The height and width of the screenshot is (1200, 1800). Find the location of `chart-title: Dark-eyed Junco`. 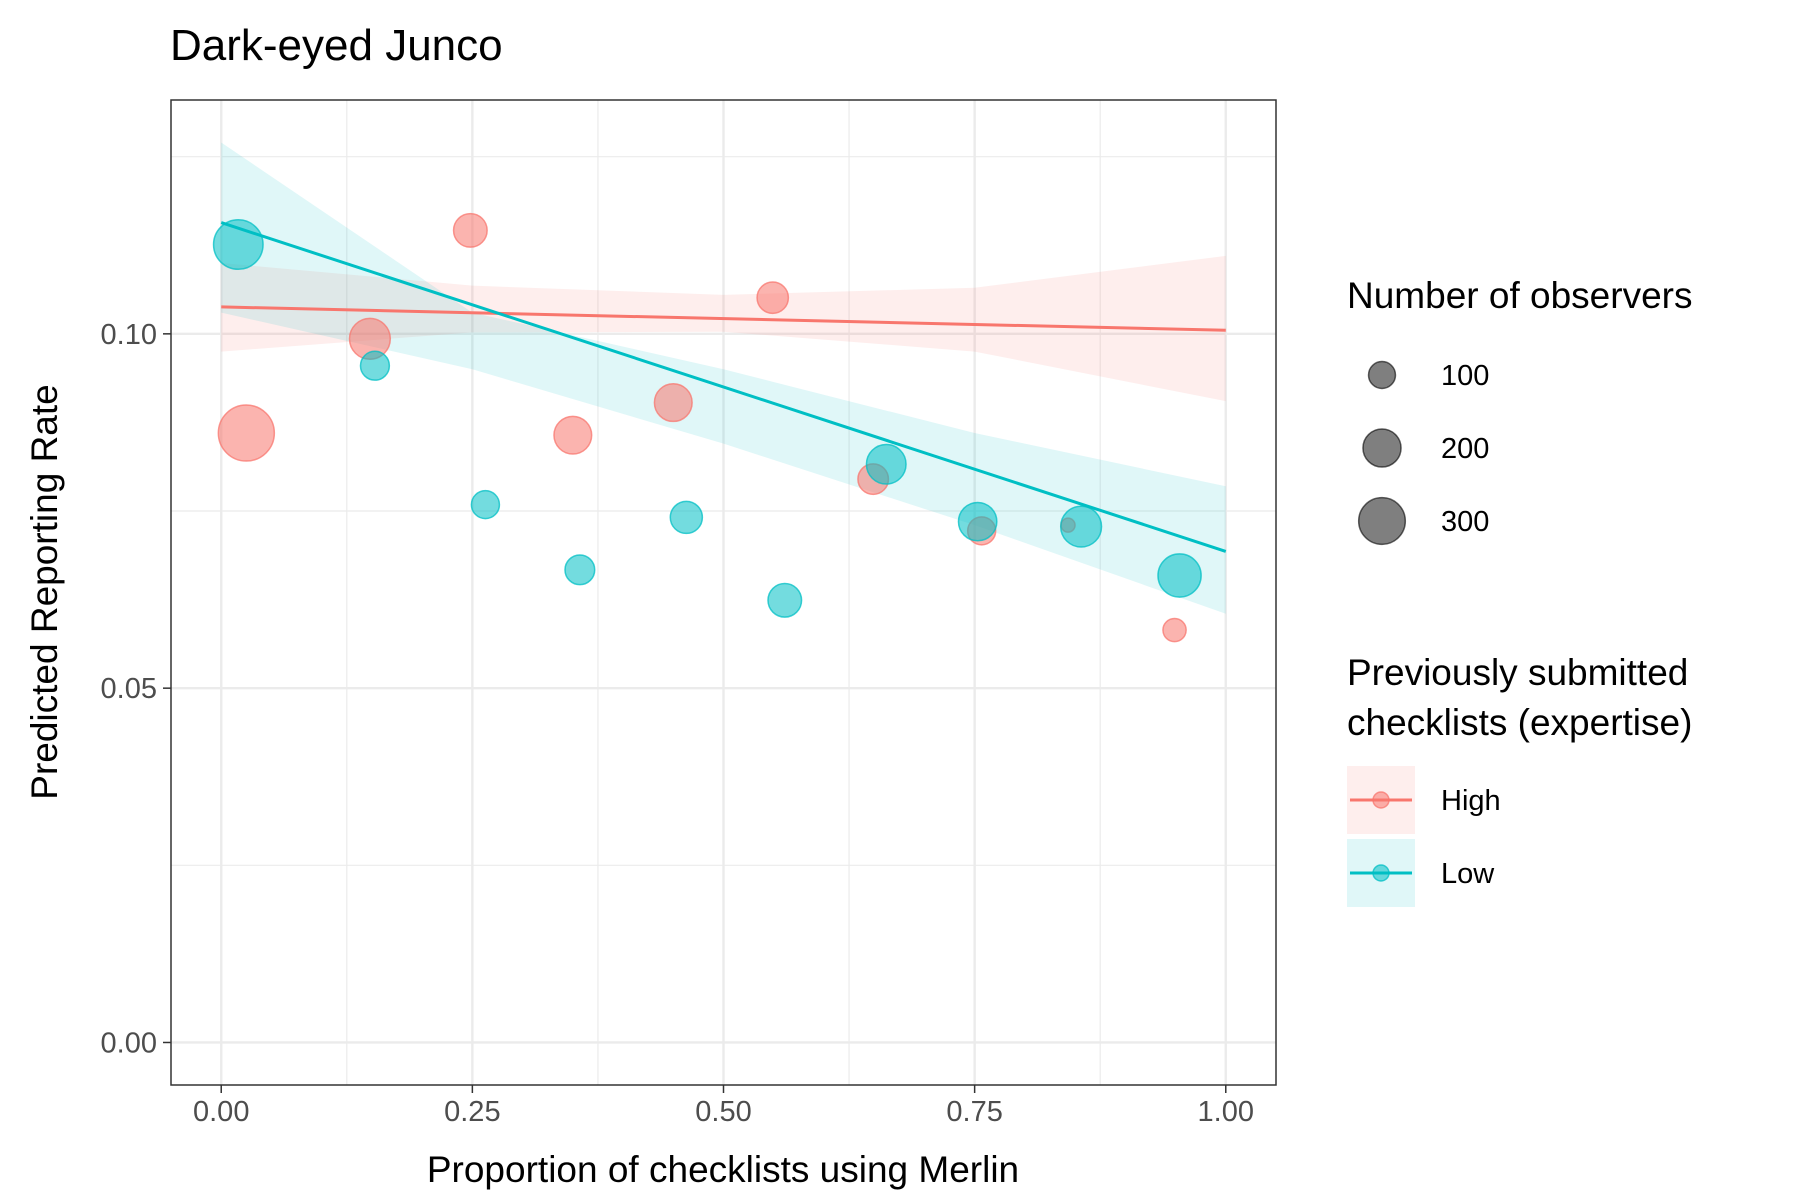

chart-title: Dark-eyed Junco is located at coordinates (336, 45).